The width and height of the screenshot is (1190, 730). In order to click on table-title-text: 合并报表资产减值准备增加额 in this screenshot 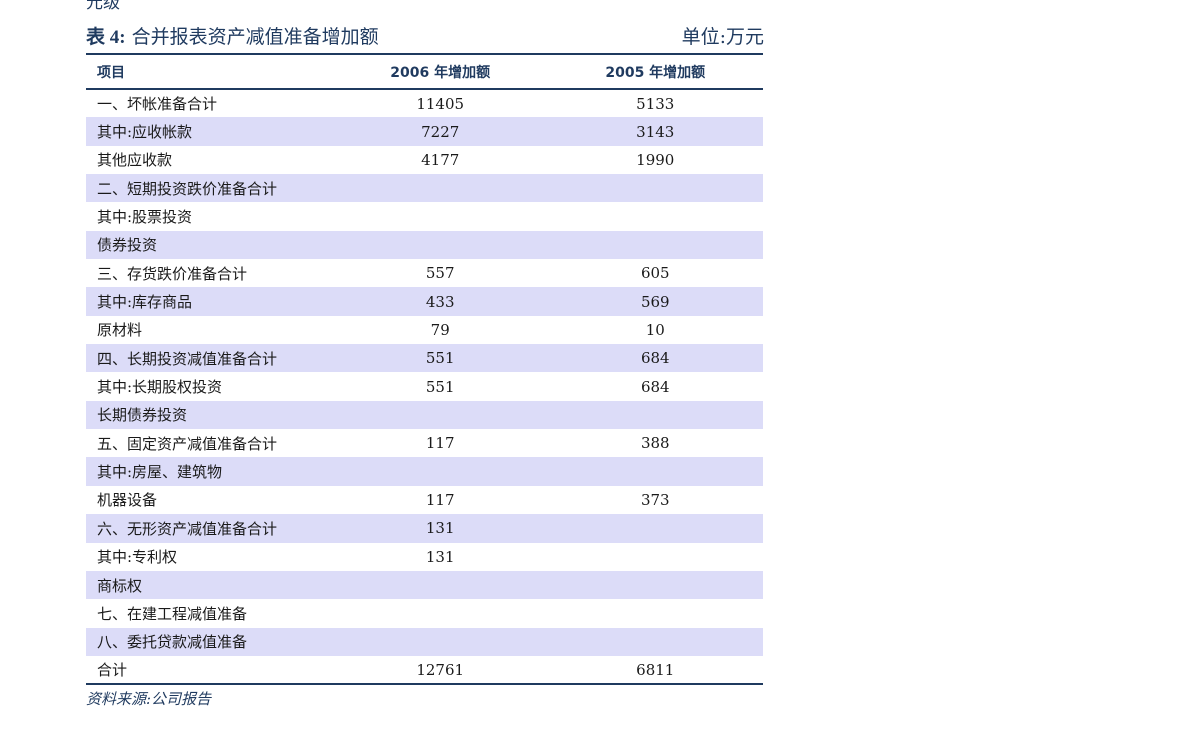, I will do `click(255, 37)`.